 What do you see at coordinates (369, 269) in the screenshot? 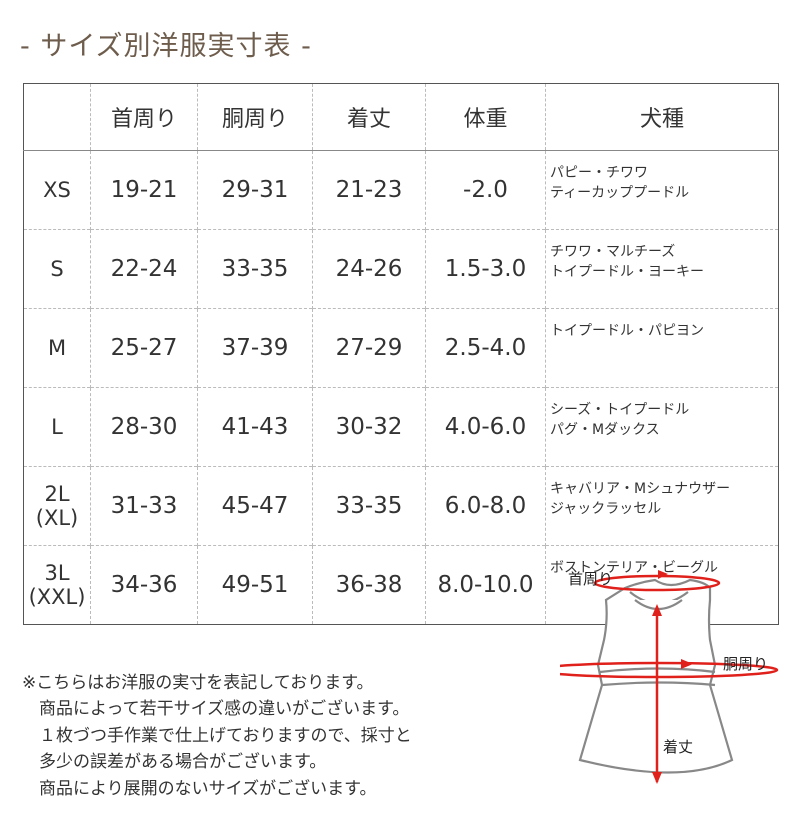
I see `length-cell: 24-26` at bounding box center [369, 269].